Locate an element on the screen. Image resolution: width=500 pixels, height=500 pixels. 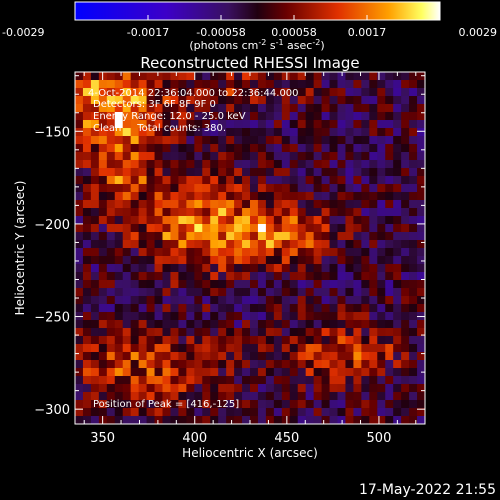
timestamp: 17-May-2022 21:55 is located at coordinates (427, 490).